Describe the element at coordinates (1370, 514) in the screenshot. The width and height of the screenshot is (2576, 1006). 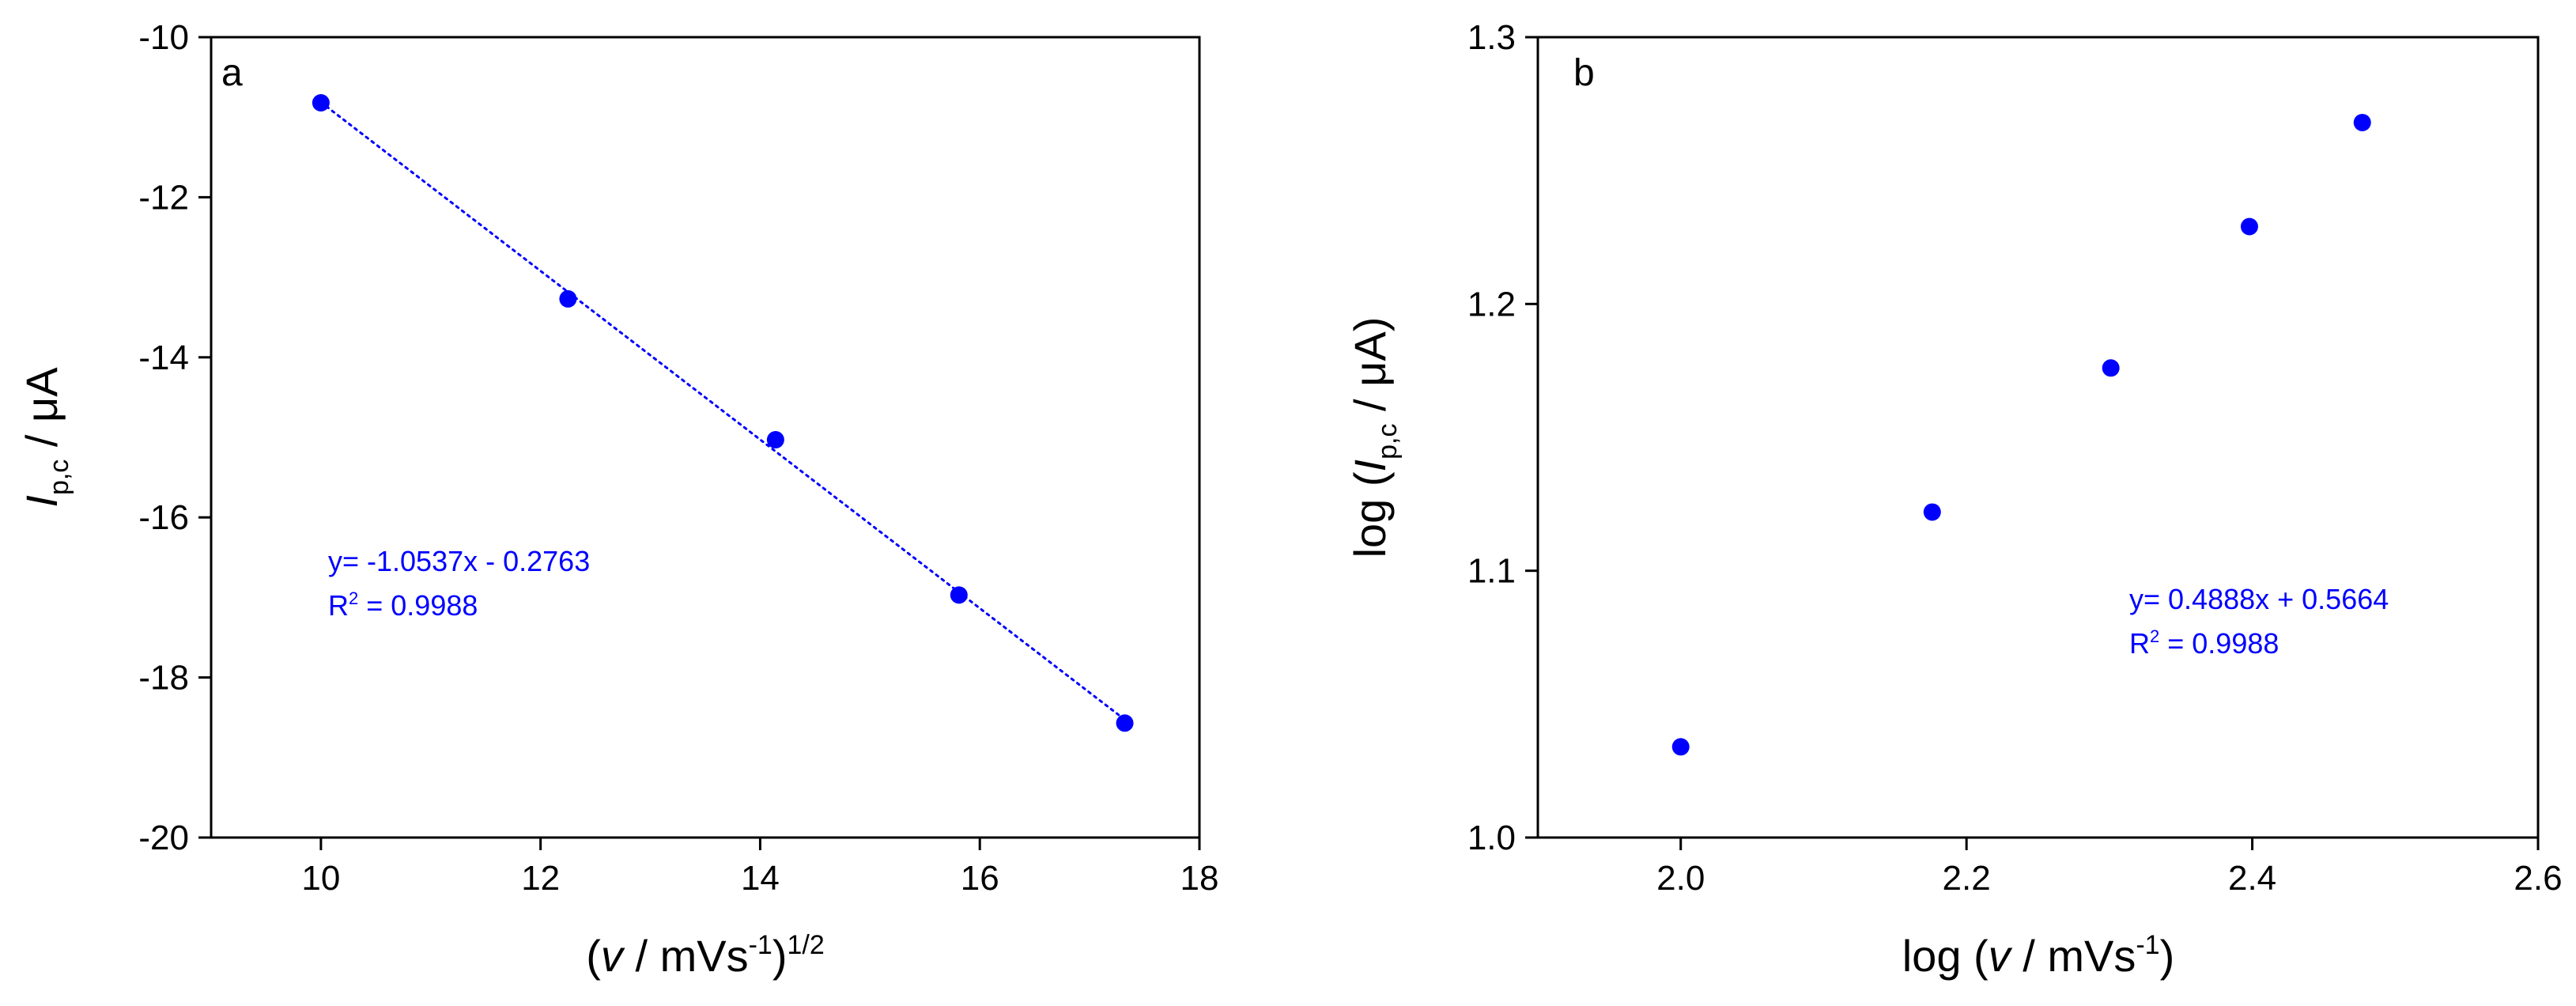
I see `panel-b-ylabel-log: log (` at that location.